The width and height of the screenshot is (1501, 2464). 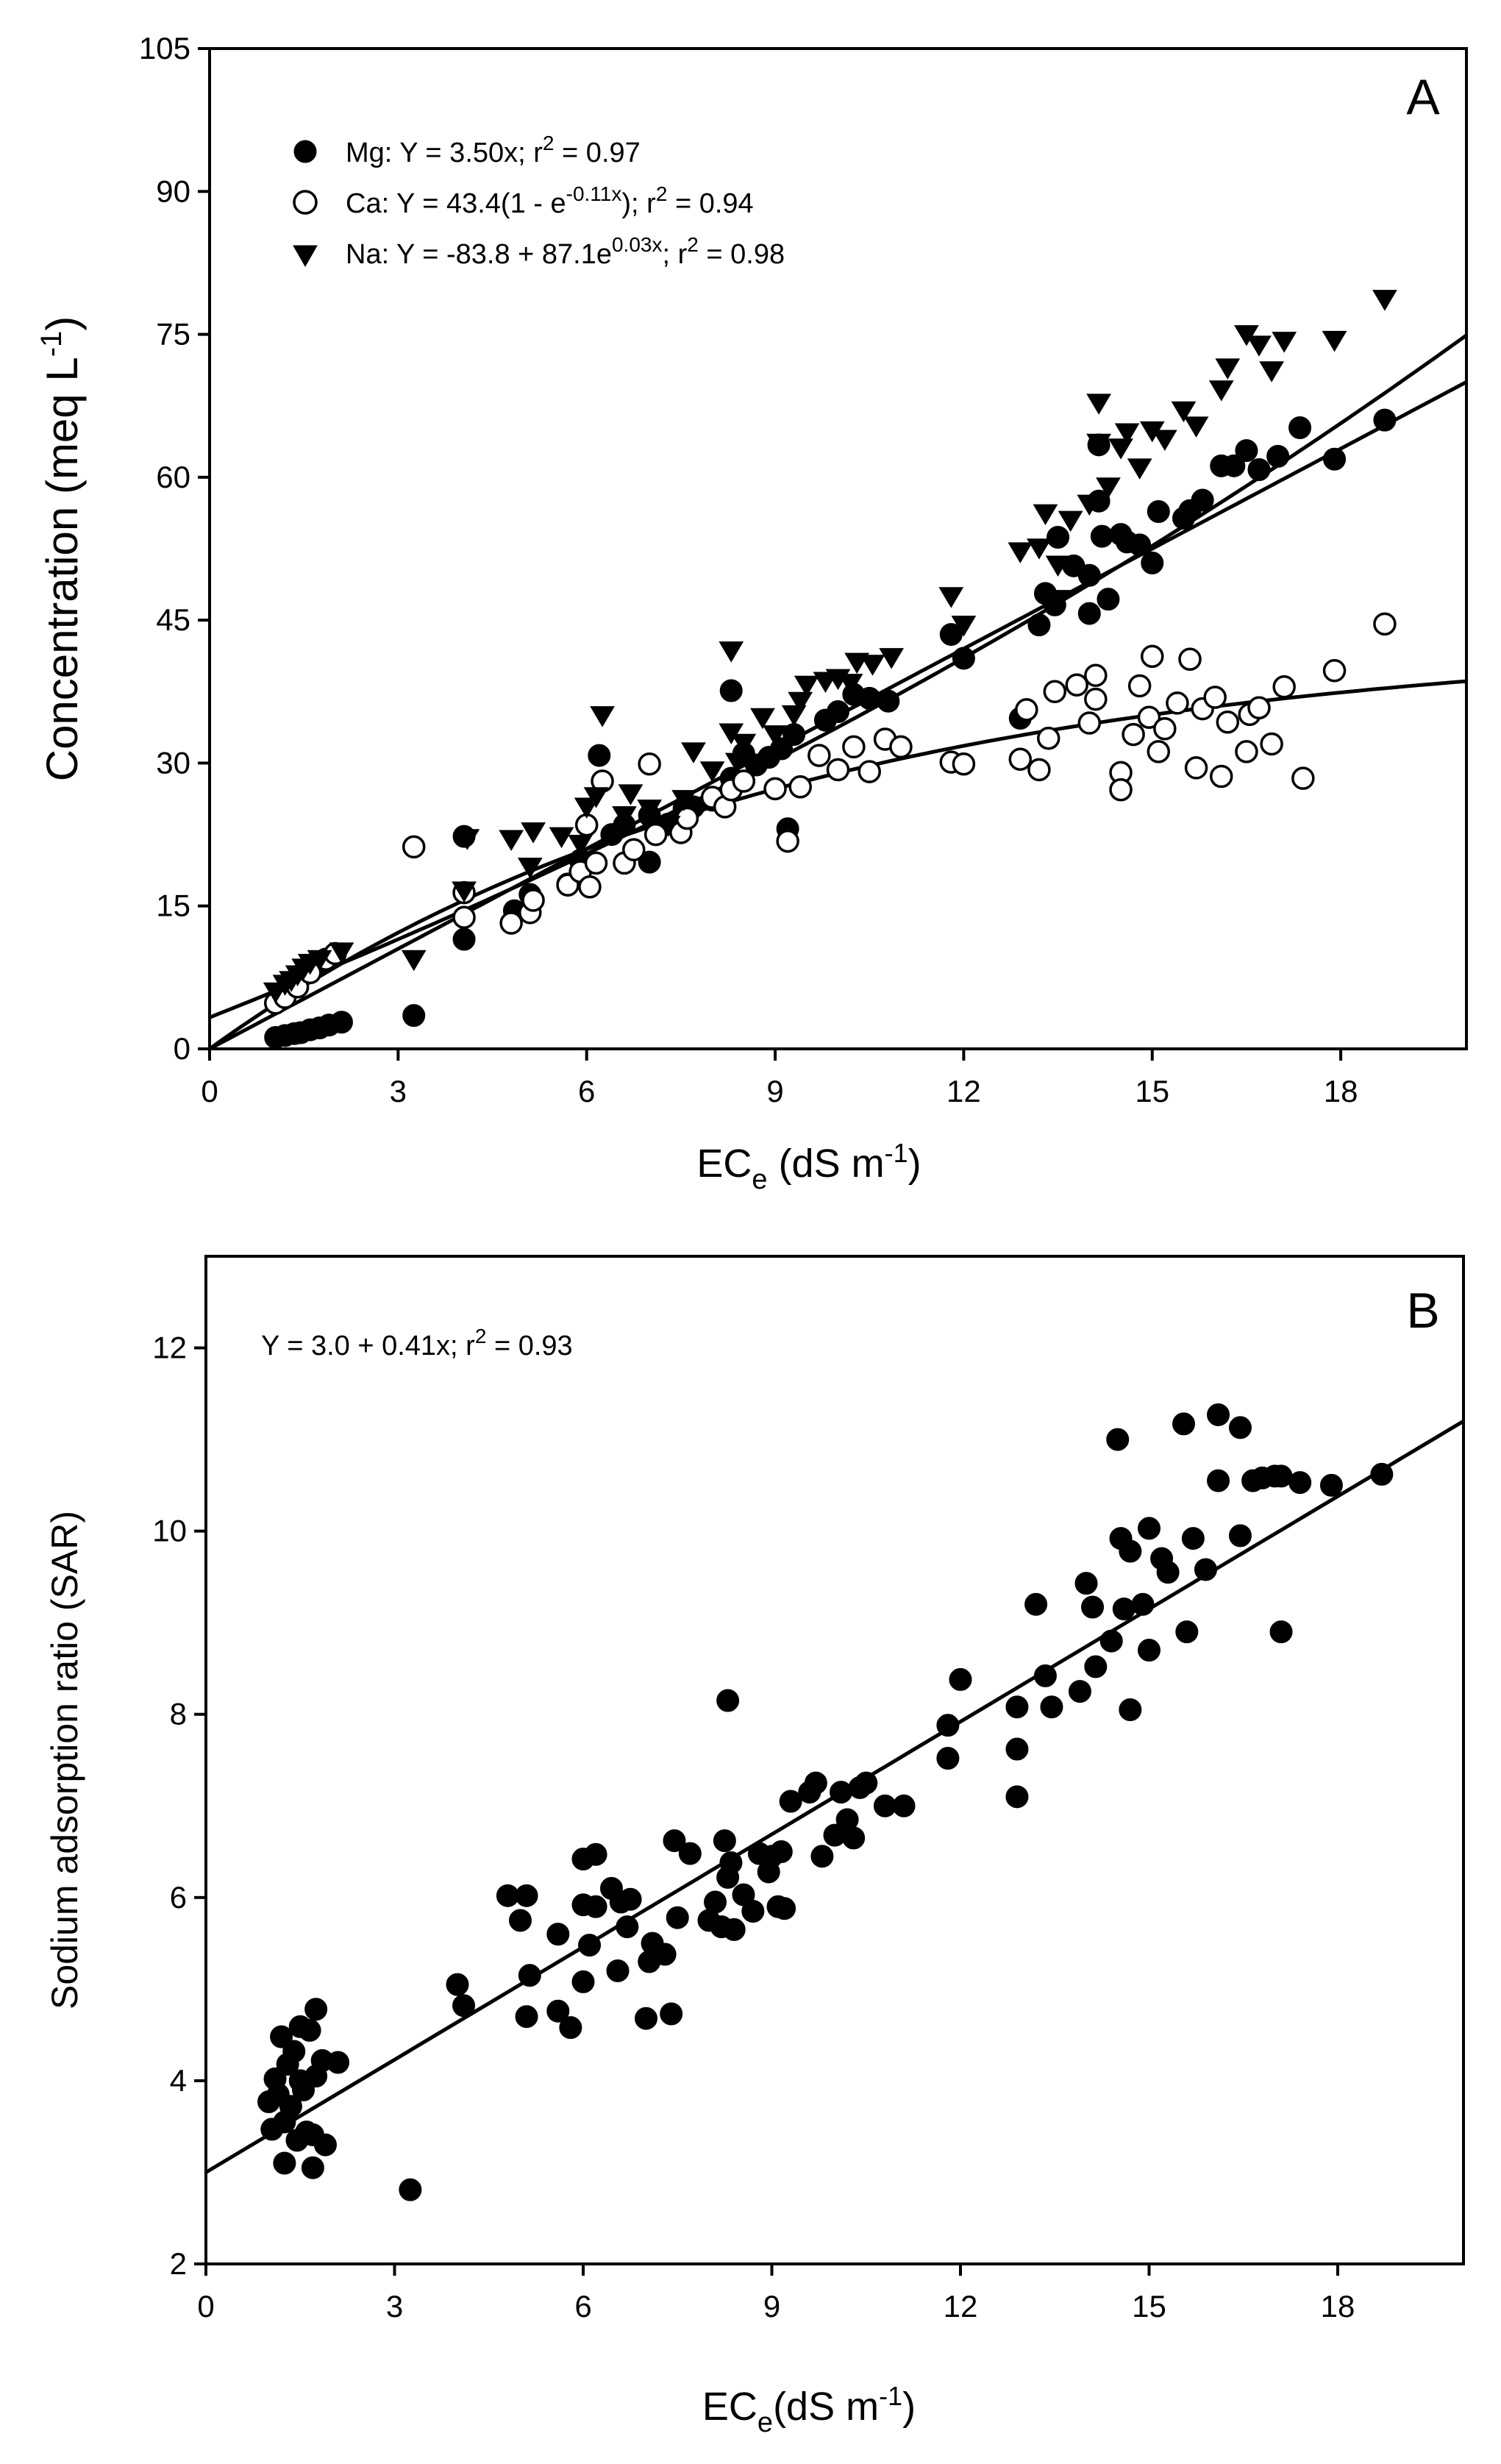 I want to click on y-axis-ticks-b: 2 4 6 8 10 12, so click(x=179, y=1806).